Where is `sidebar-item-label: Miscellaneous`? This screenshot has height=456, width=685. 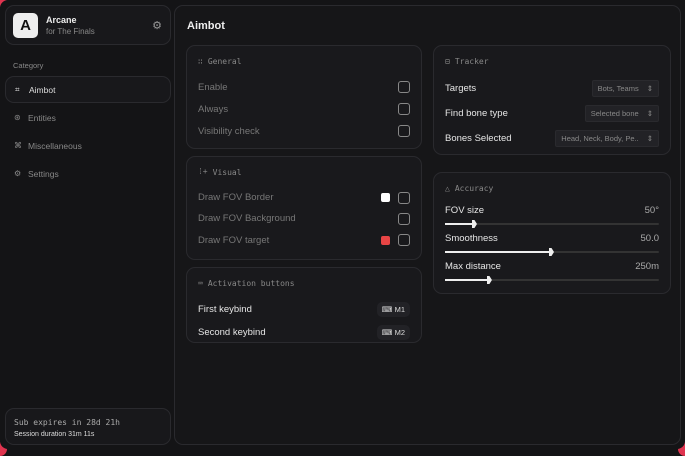 sidebar-item-label: Miscellaneous is located at coordinates (55, 145).